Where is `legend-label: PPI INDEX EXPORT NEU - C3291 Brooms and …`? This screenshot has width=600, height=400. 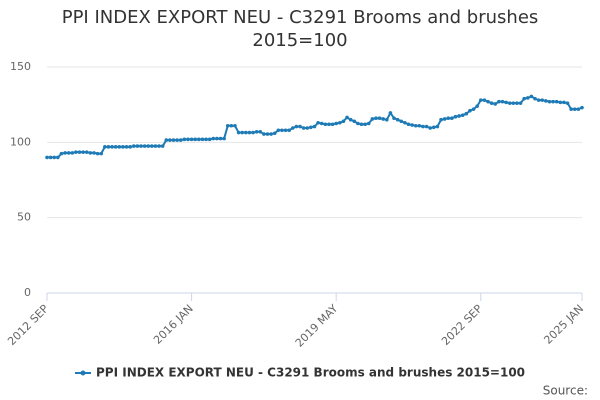 legend-label: PPI INDEX EXPORT NEU - C3291 Brooms and … is located at coordinates (310, 373).